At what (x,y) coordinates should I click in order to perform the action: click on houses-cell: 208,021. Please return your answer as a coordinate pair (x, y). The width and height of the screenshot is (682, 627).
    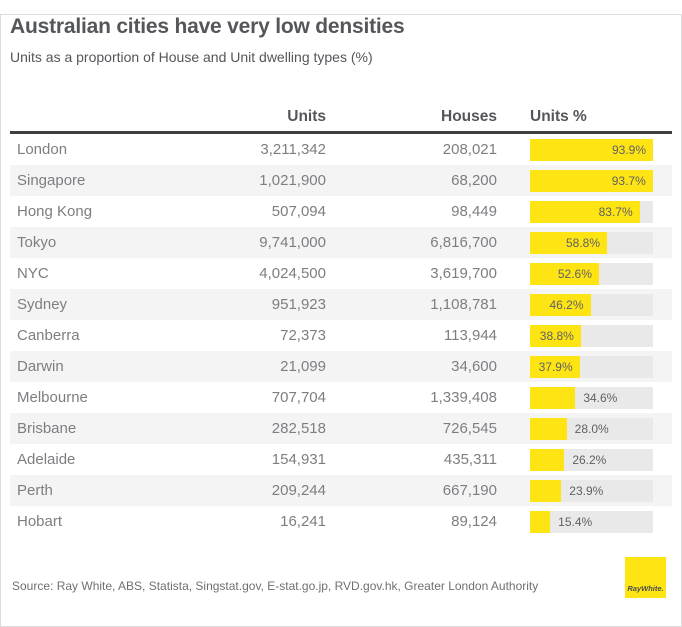
    Looking at the image, I should click on (469, 149).